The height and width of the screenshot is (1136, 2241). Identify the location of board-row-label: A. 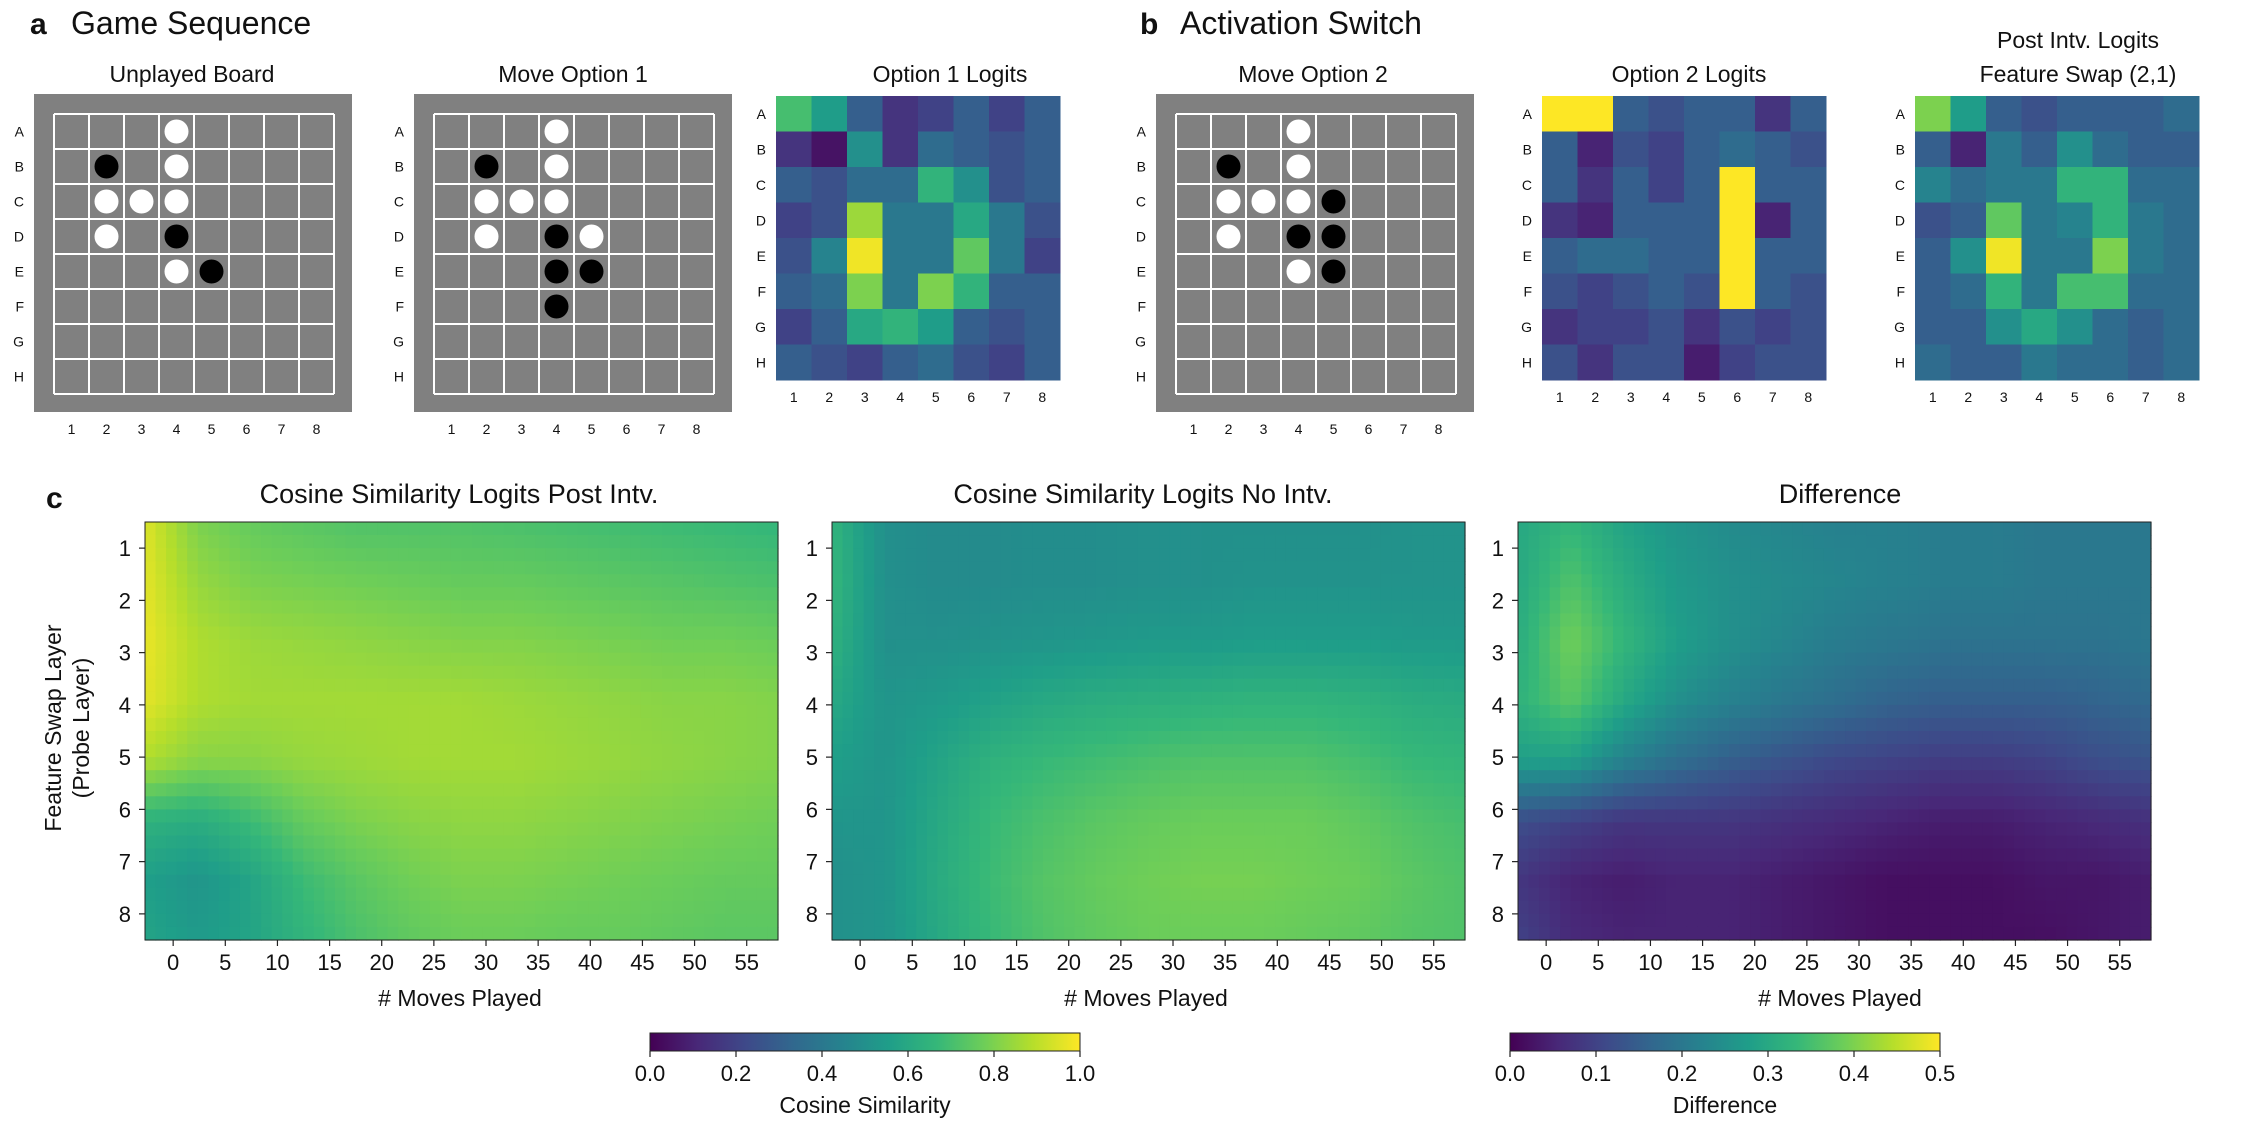
(20, 132).